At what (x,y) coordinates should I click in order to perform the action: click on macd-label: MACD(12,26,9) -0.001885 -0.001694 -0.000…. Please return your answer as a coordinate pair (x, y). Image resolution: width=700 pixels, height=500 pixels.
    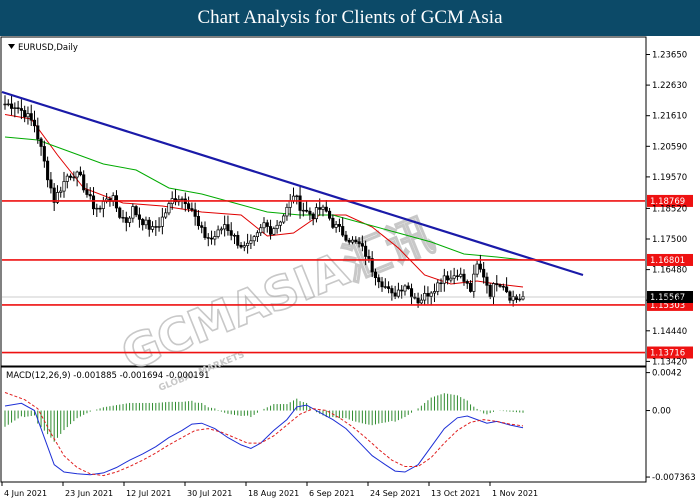
    Looking at the image, I should click on (108, 376).